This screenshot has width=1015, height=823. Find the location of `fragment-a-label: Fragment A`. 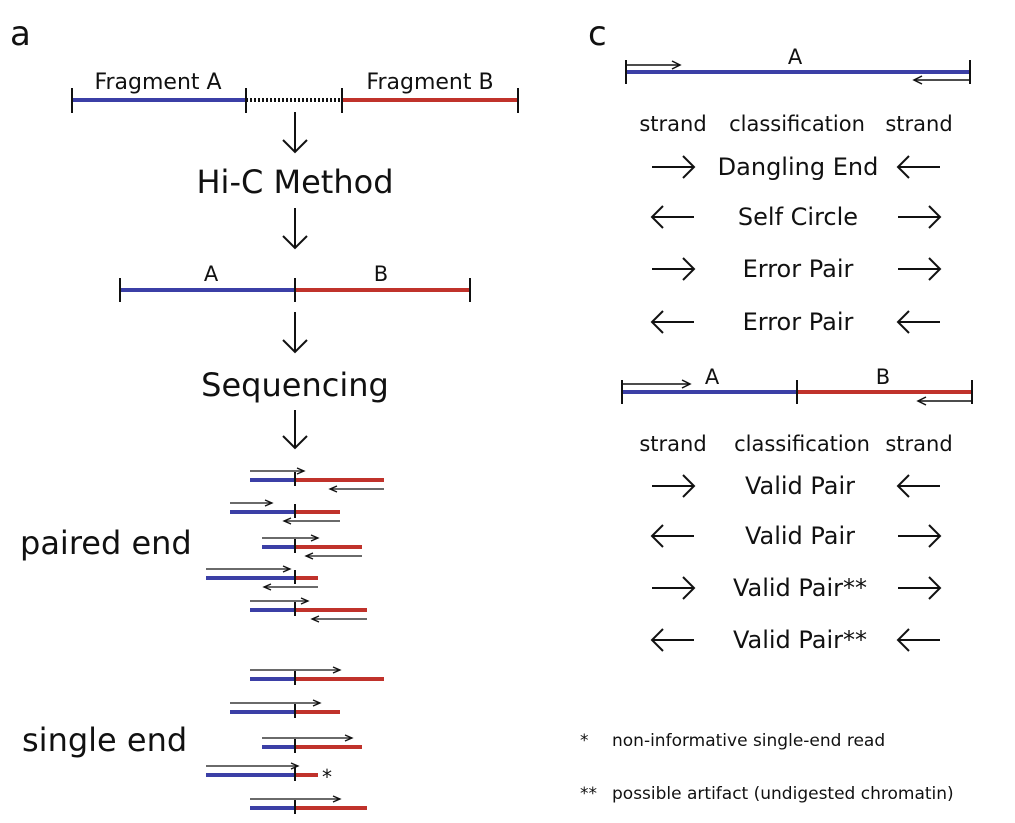

fragment-a-label: Fragment A is located at coordinates (157, 82).